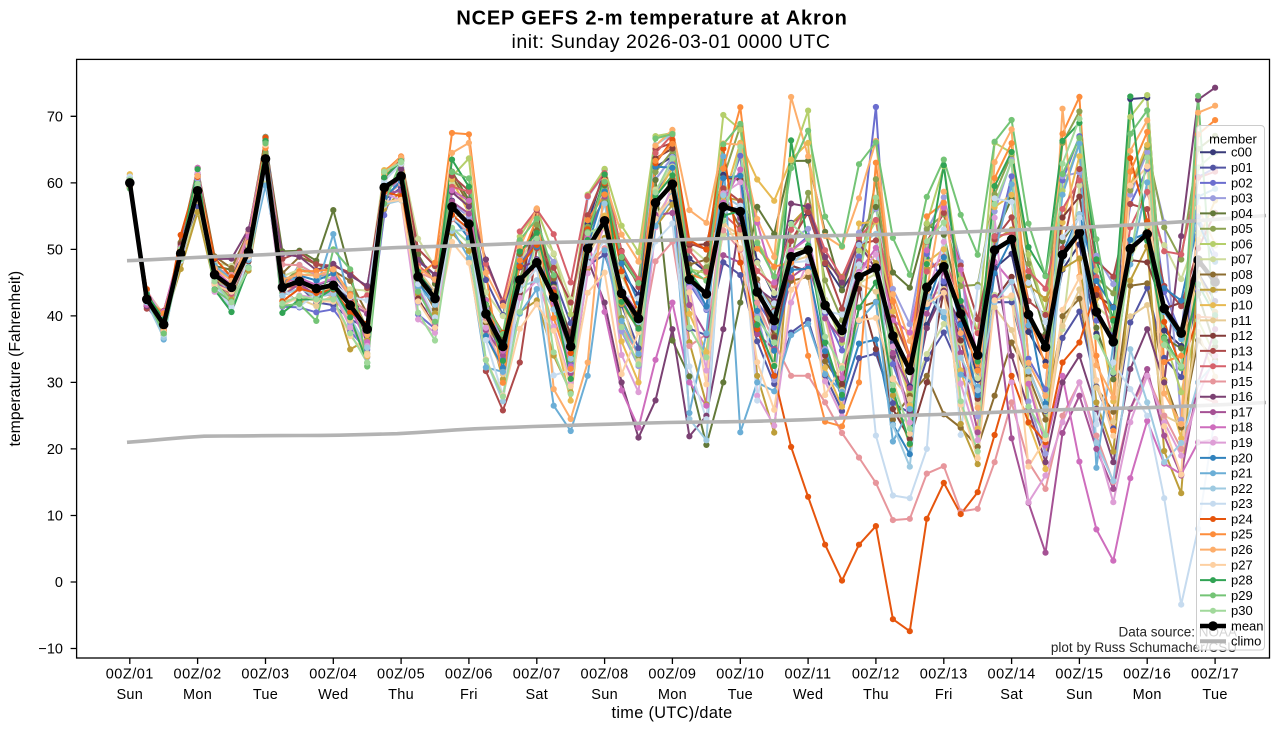 The image size is (1279, 738). I want to click on svg-text: mean, so click(1247, 625).